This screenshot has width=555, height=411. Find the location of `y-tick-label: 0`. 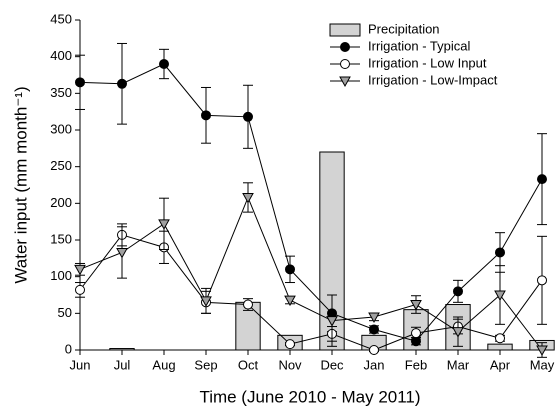

y-tick-label: 0 is located at coordinates (68, 348).